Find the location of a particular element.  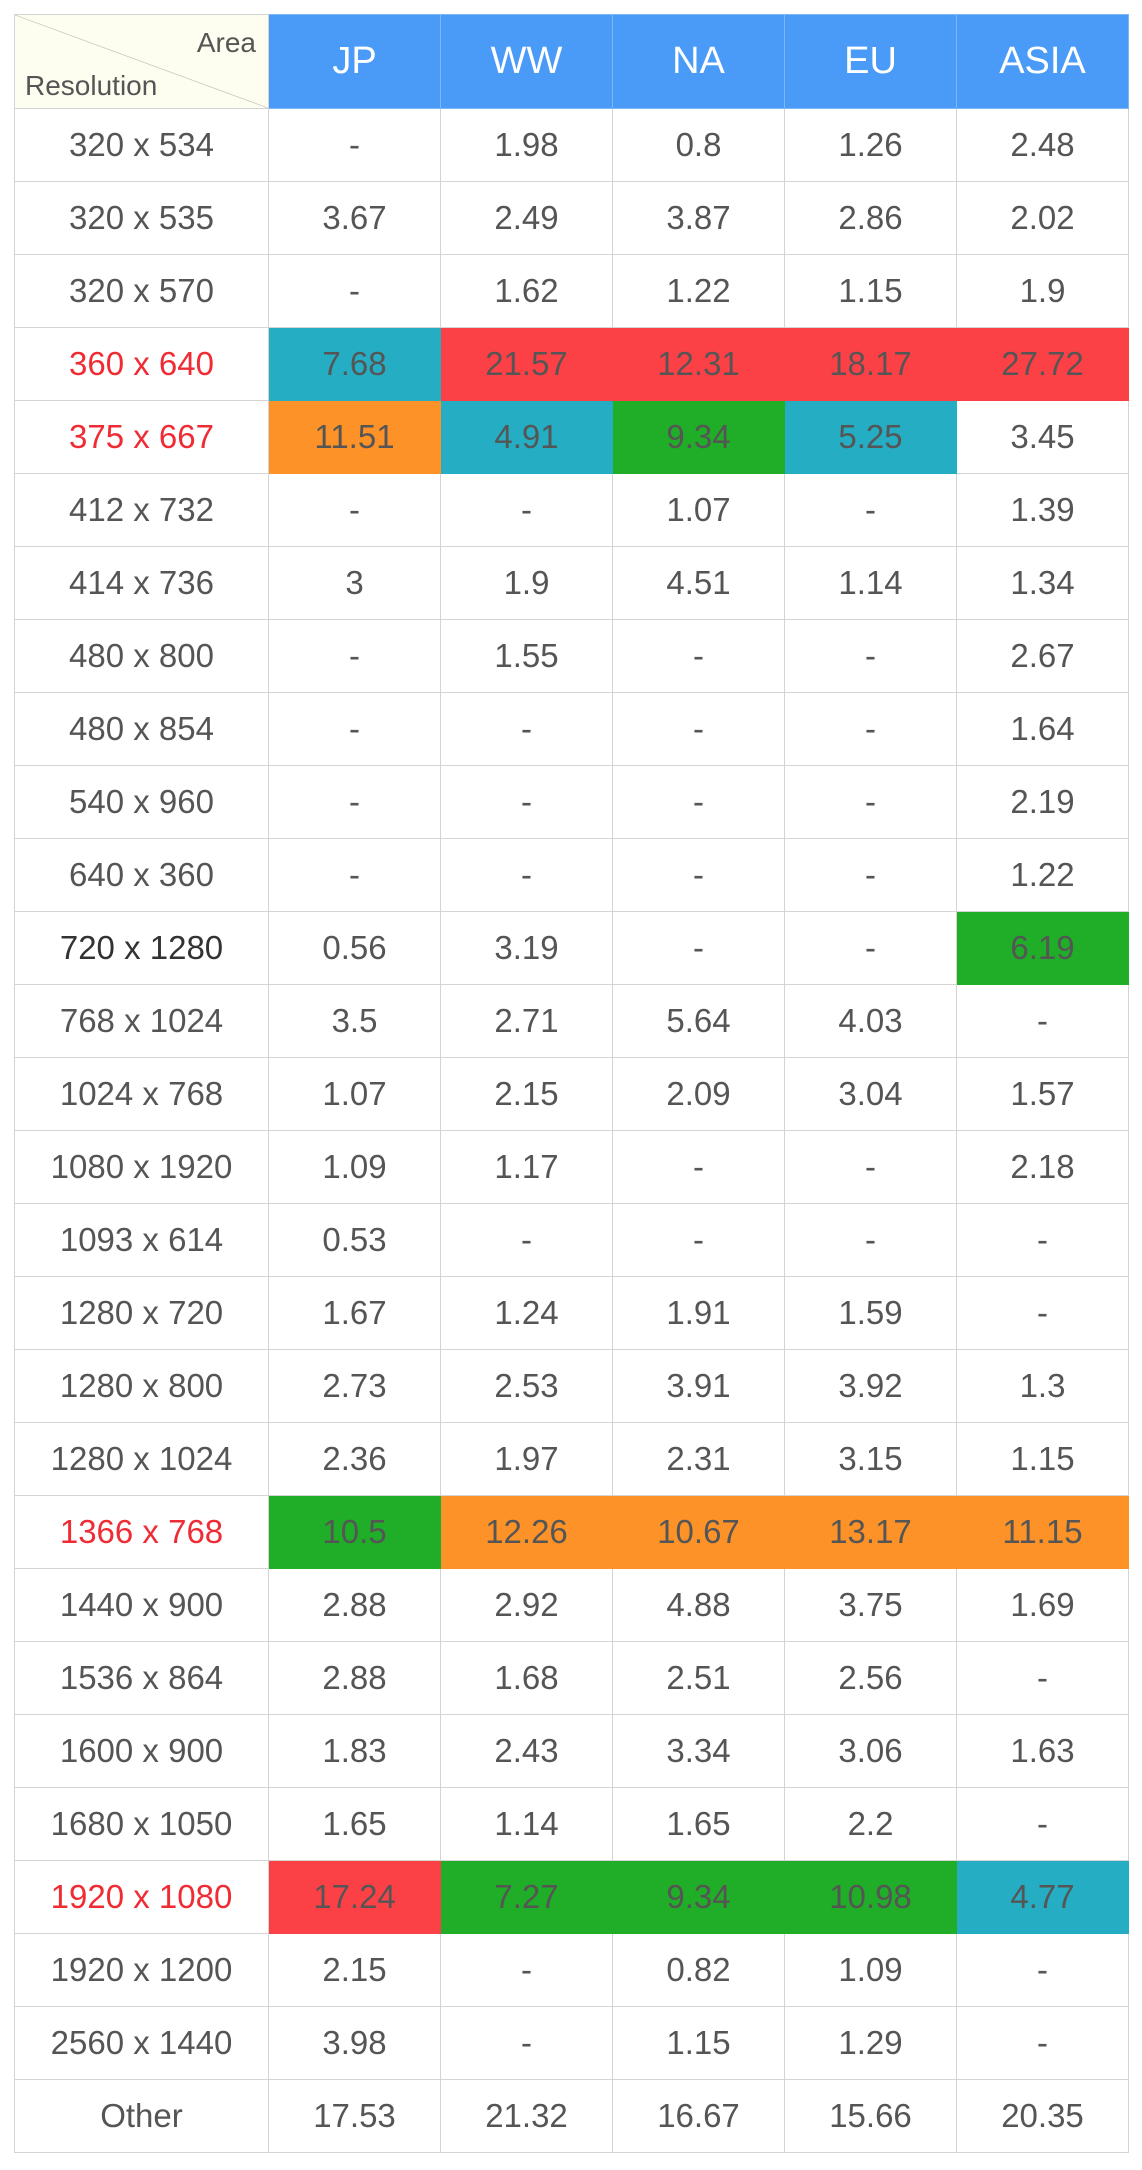

table-row: 414 x 736 3 1.9 4.51 1.14 1.34 is located at coordinates (571, 583).